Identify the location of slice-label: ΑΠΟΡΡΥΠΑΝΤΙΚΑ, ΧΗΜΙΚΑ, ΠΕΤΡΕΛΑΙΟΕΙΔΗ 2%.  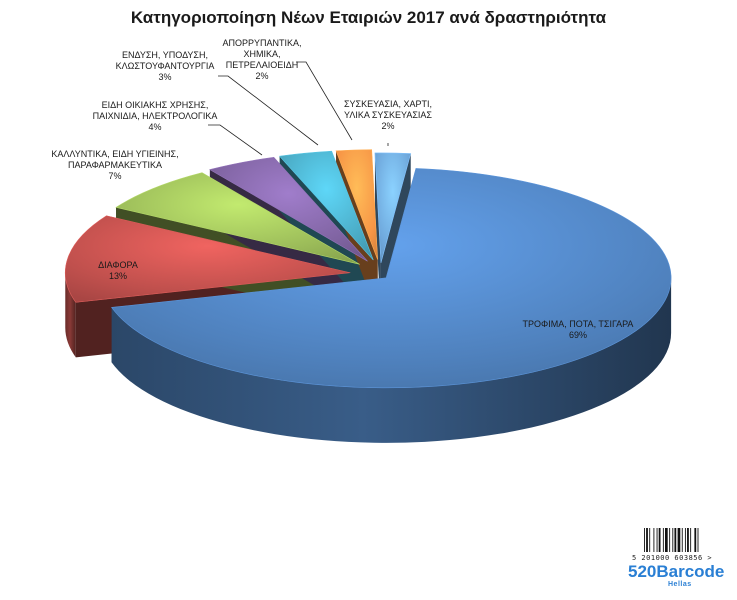
(261, 59).